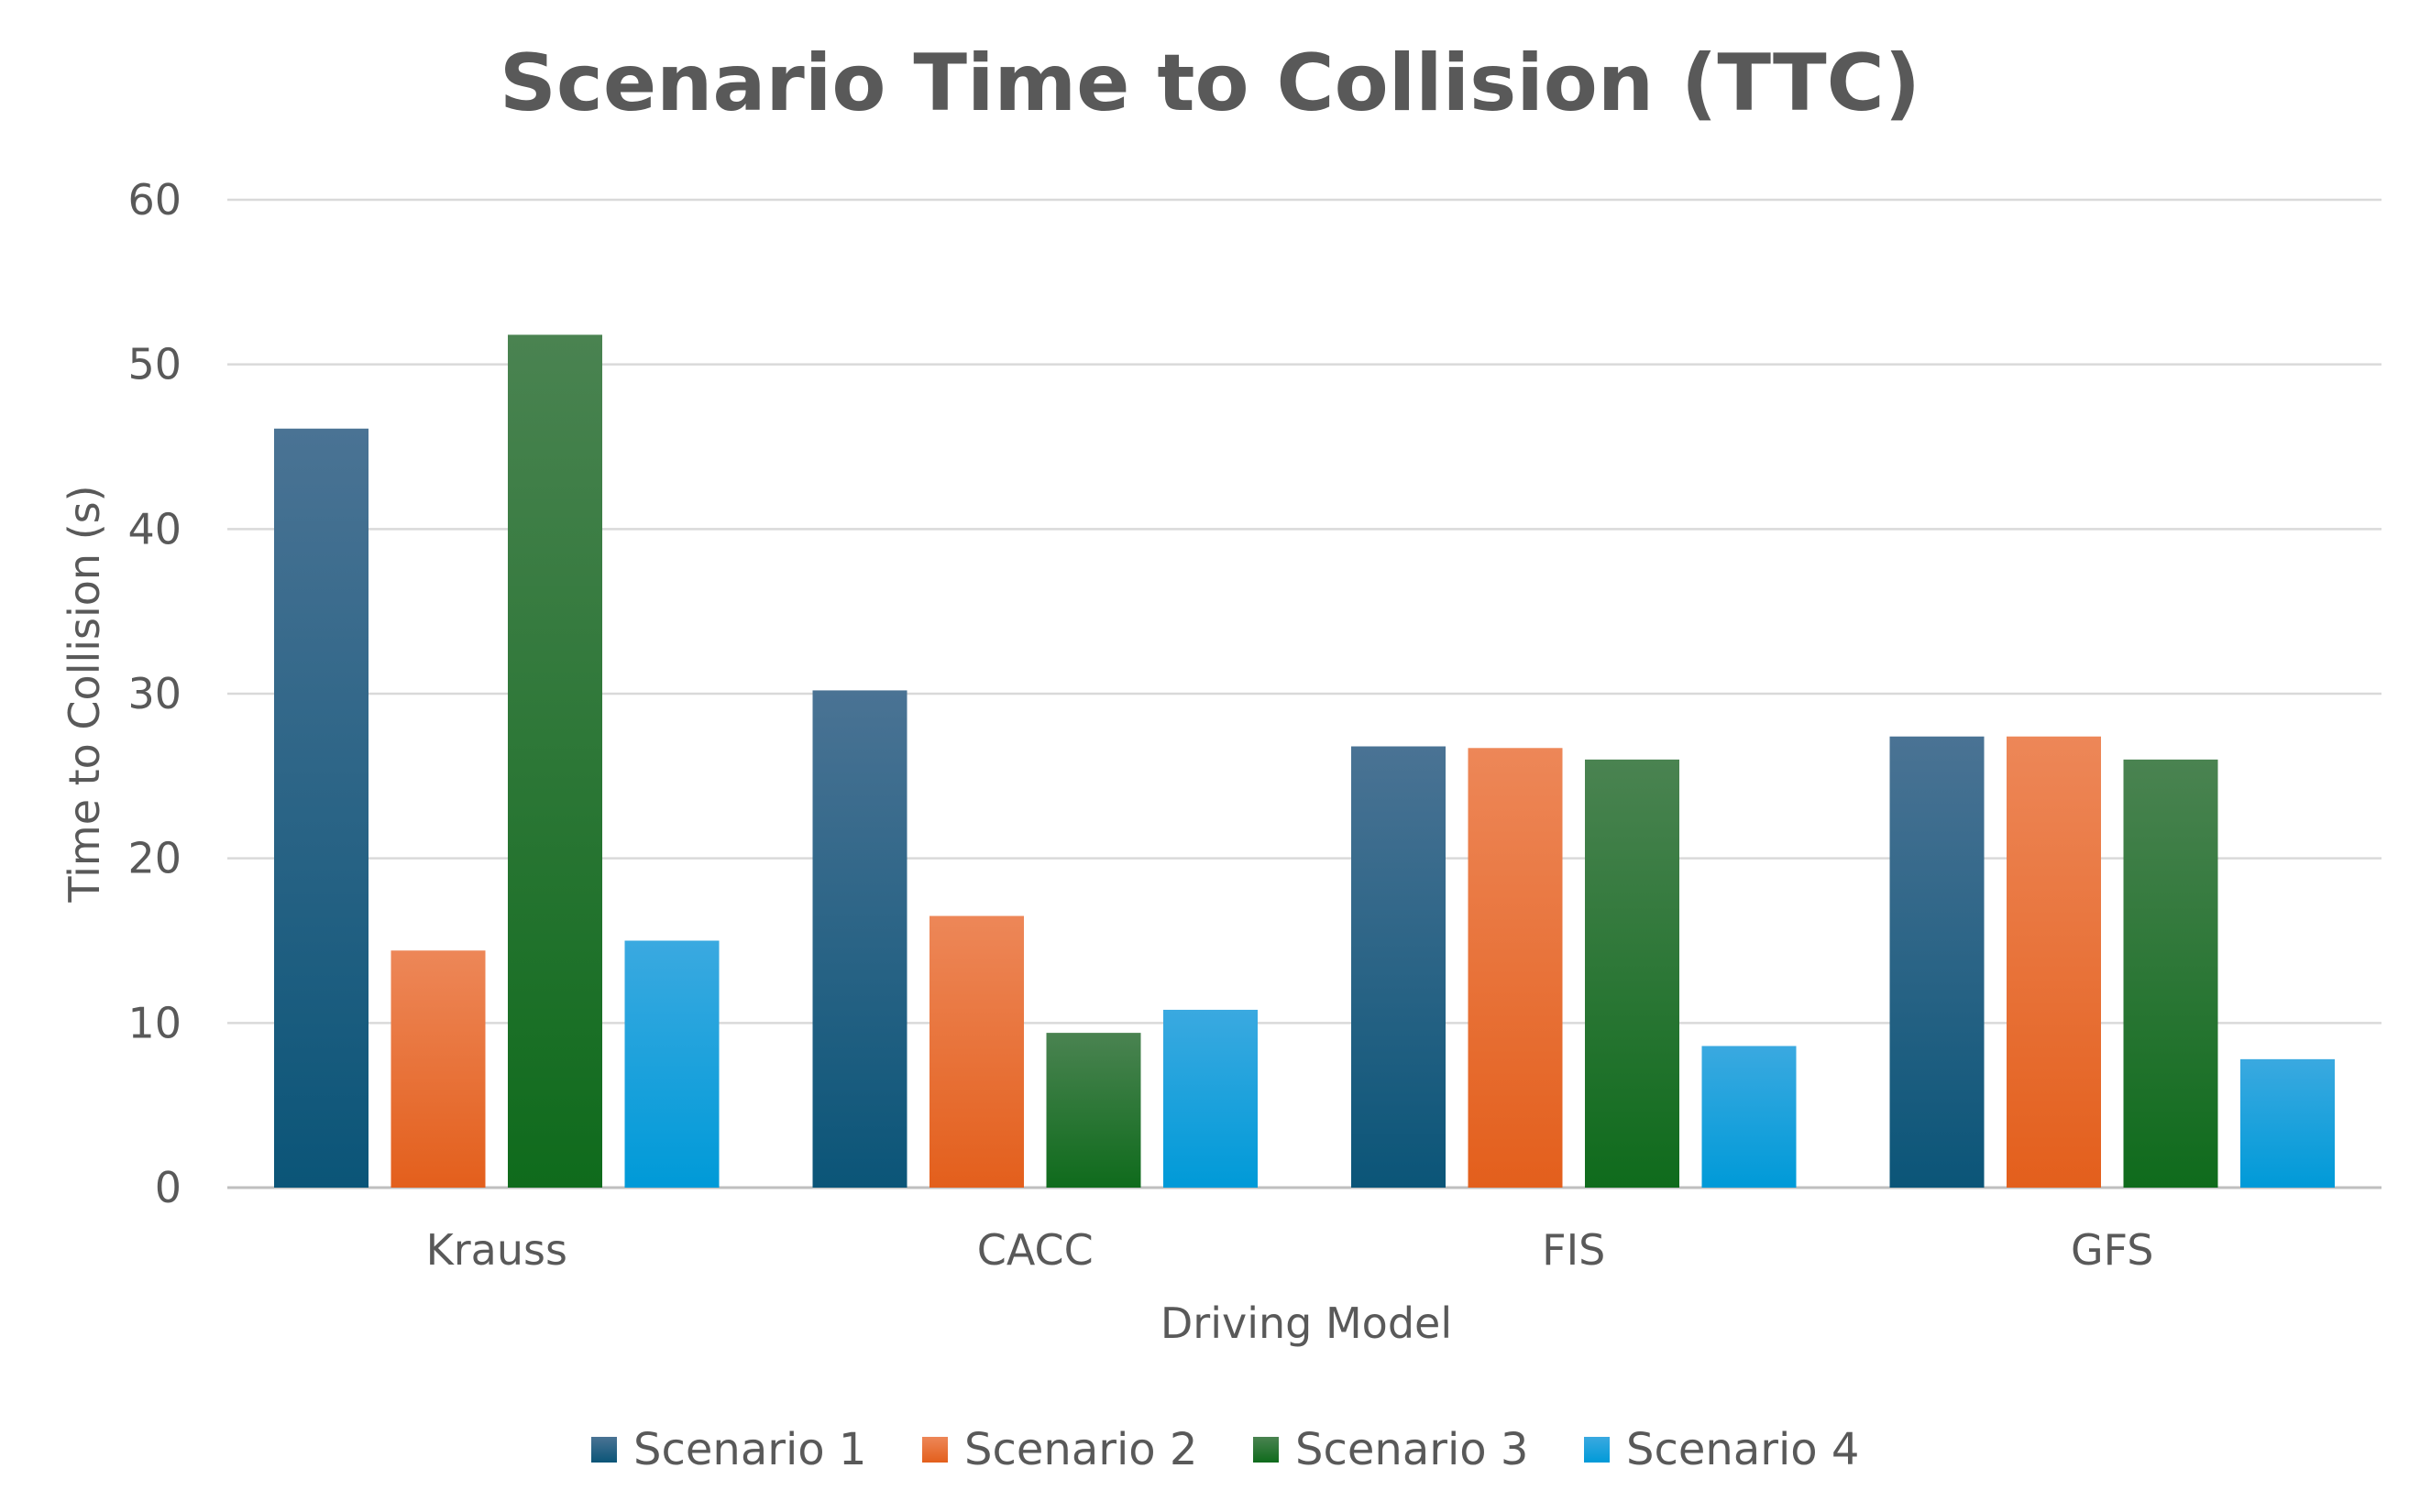 The height and width of the screenshot is (1512, 2420). Describe the element at coordinates (154, 528) in the screenshot. I see `y-tick-label: 40` at that location.